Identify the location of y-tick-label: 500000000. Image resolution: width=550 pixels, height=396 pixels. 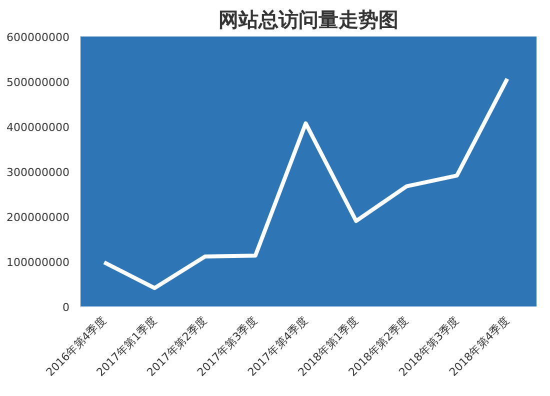
(38, 82).